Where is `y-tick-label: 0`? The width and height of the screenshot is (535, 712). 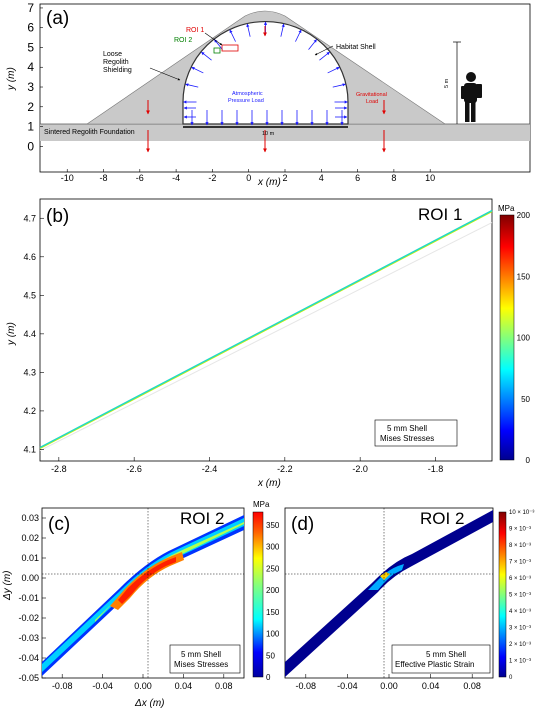
y-tick-label: 0 is located at coordinates (30, 146).